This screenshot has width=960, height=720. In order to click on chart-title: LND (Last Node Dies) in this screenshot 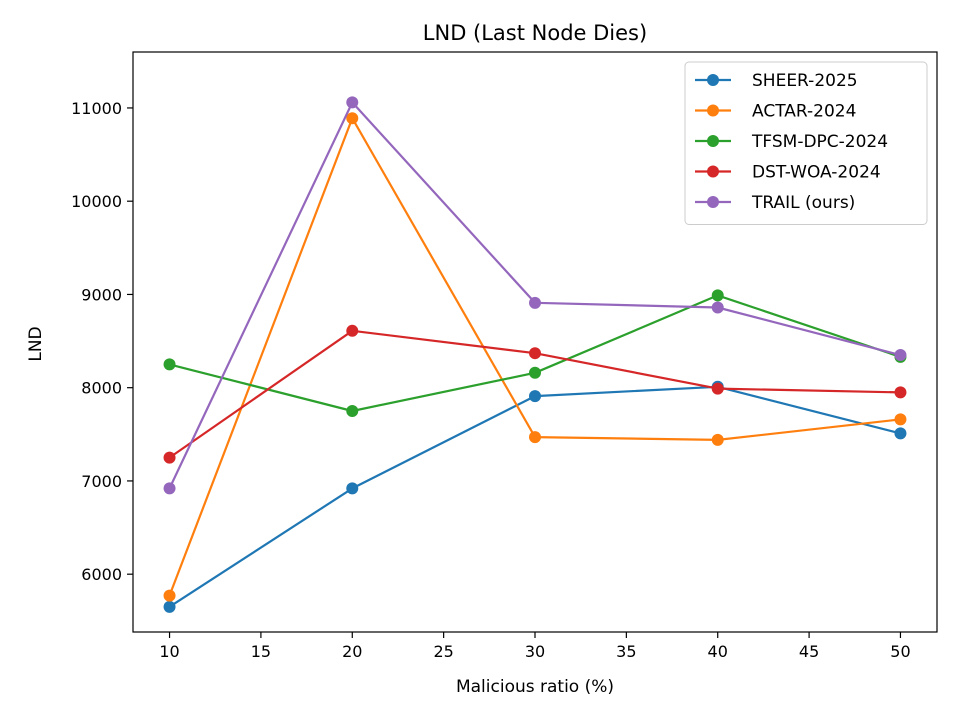, I will do `click(535, 33)`.